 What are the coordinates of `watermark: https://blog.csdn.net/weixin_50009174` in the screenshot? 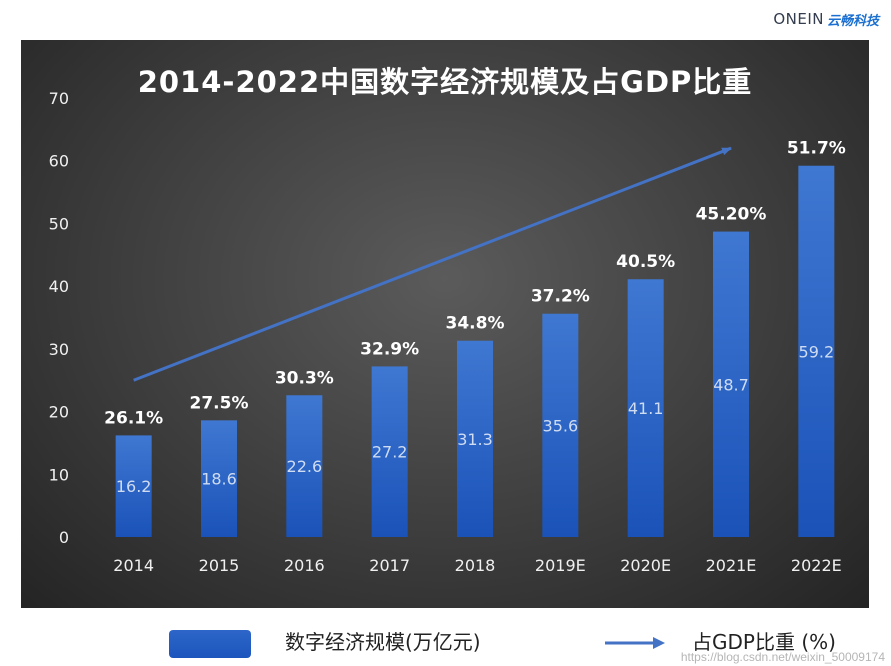 It's located at (782, 657).